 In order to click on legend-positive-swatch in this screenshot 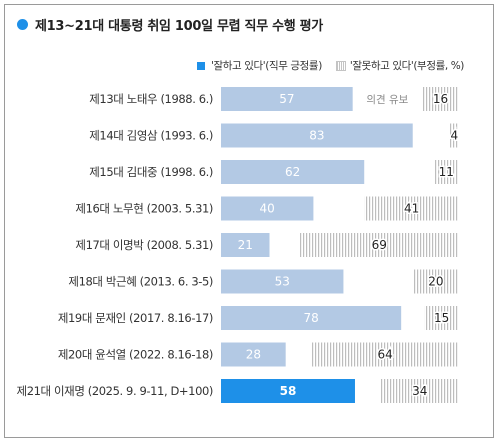, I will do `click(201, 65)`.